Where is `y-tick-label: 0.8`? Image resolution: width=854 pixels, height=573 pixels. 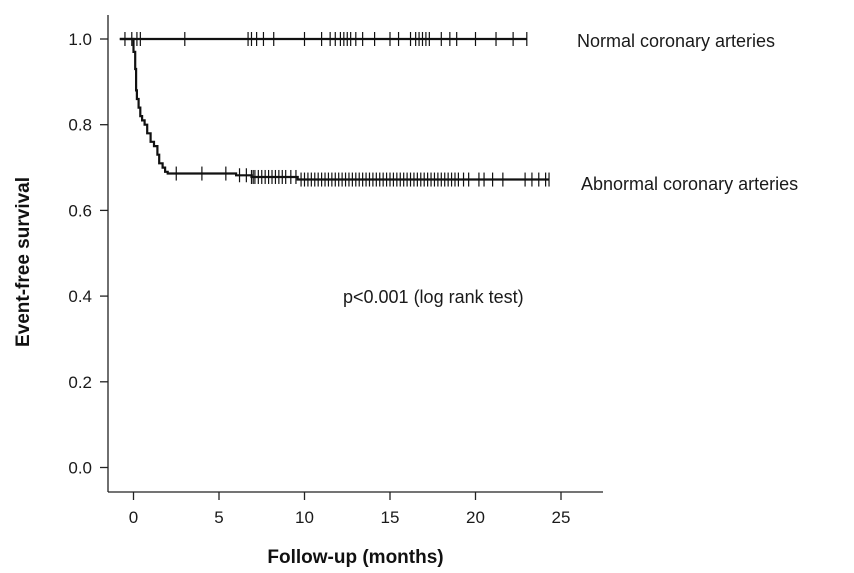
y-tick-label: 0.8 is located at coordinates (80, 125).